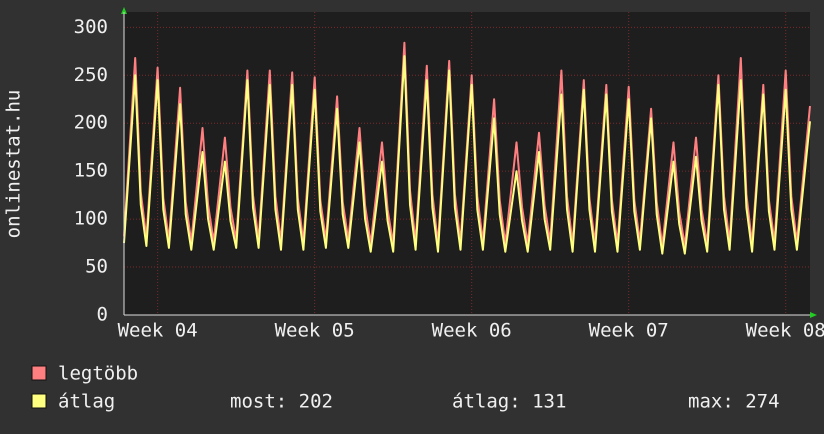 This screenshot has height=434, width=824. What do you see at coordinates (472, 331) in the screenshot?
I see `x-tick-label: Week 06` at bounding box center [472, 331].